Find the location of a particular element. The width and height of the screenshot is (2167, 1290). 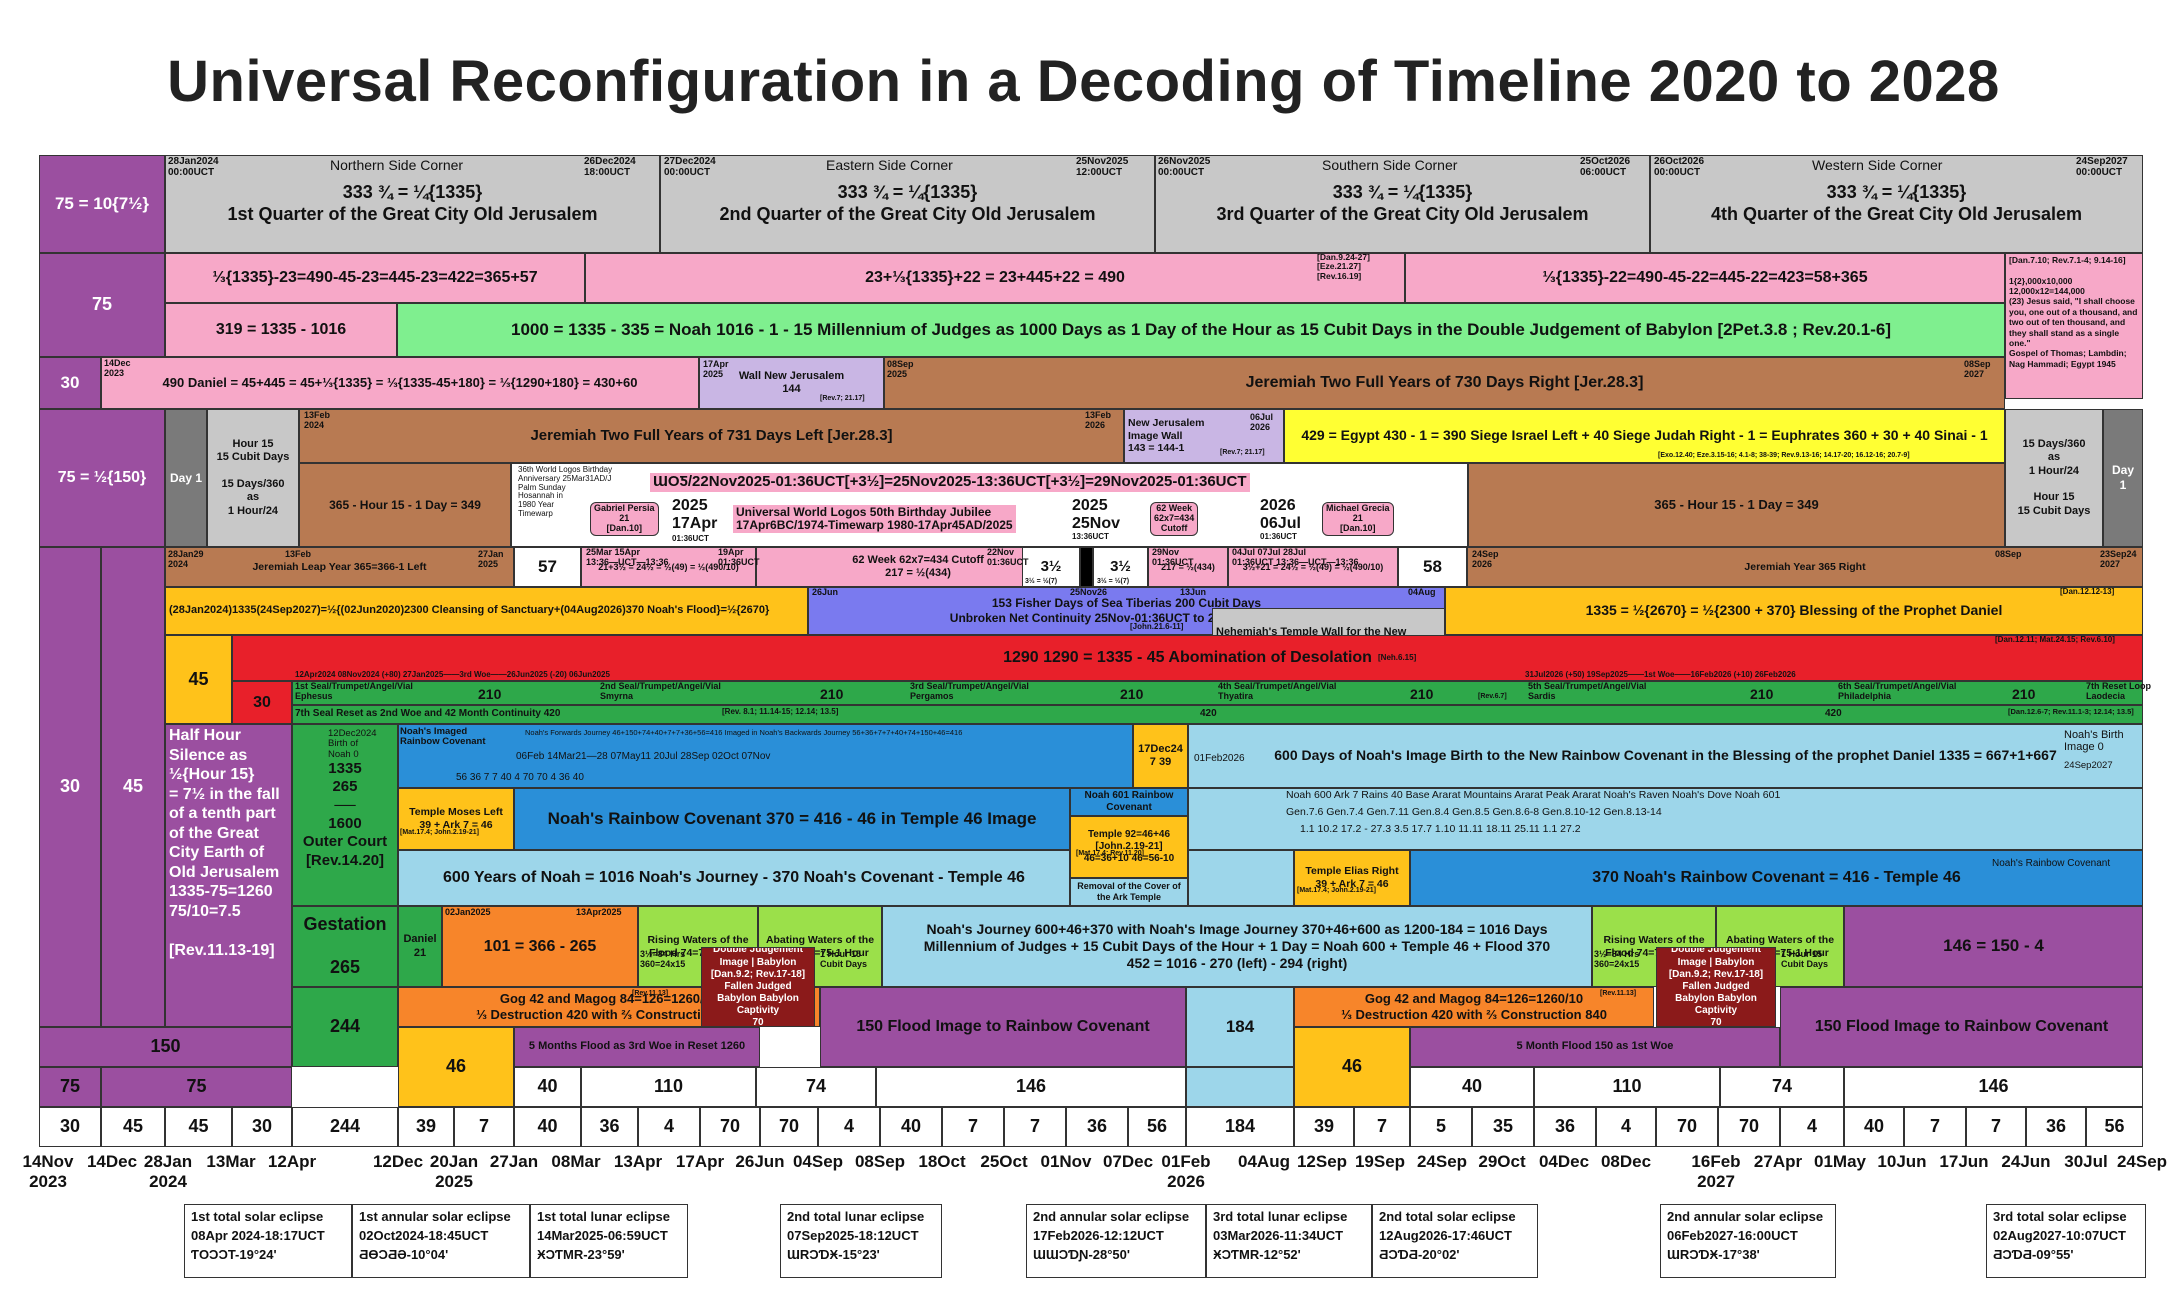

timeline-label: 3½ = ½(7) is located at coordinates (1113, 581).